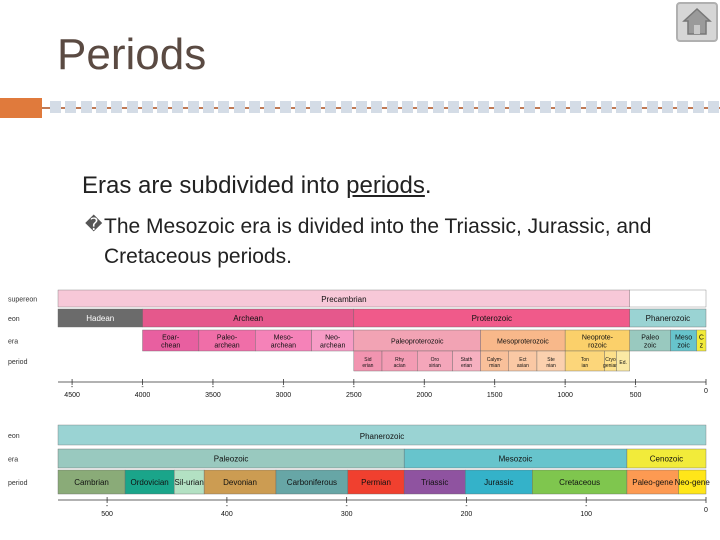  I want to click on period-label: Cambrian, so click(91, 482).